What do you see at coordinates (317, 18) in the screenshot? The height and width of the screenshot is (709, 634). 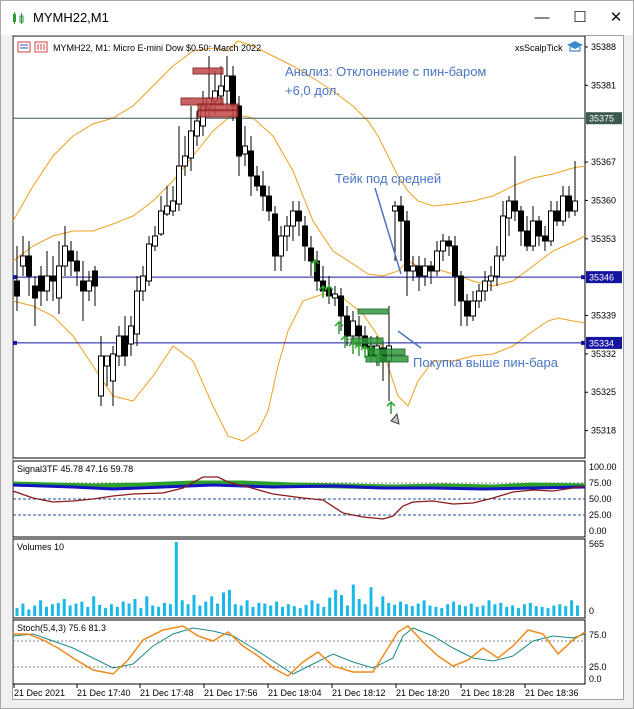 I see `window-titlebar: MYMH22,M1 — ☐ ✕` at bounding box center [317, 18].